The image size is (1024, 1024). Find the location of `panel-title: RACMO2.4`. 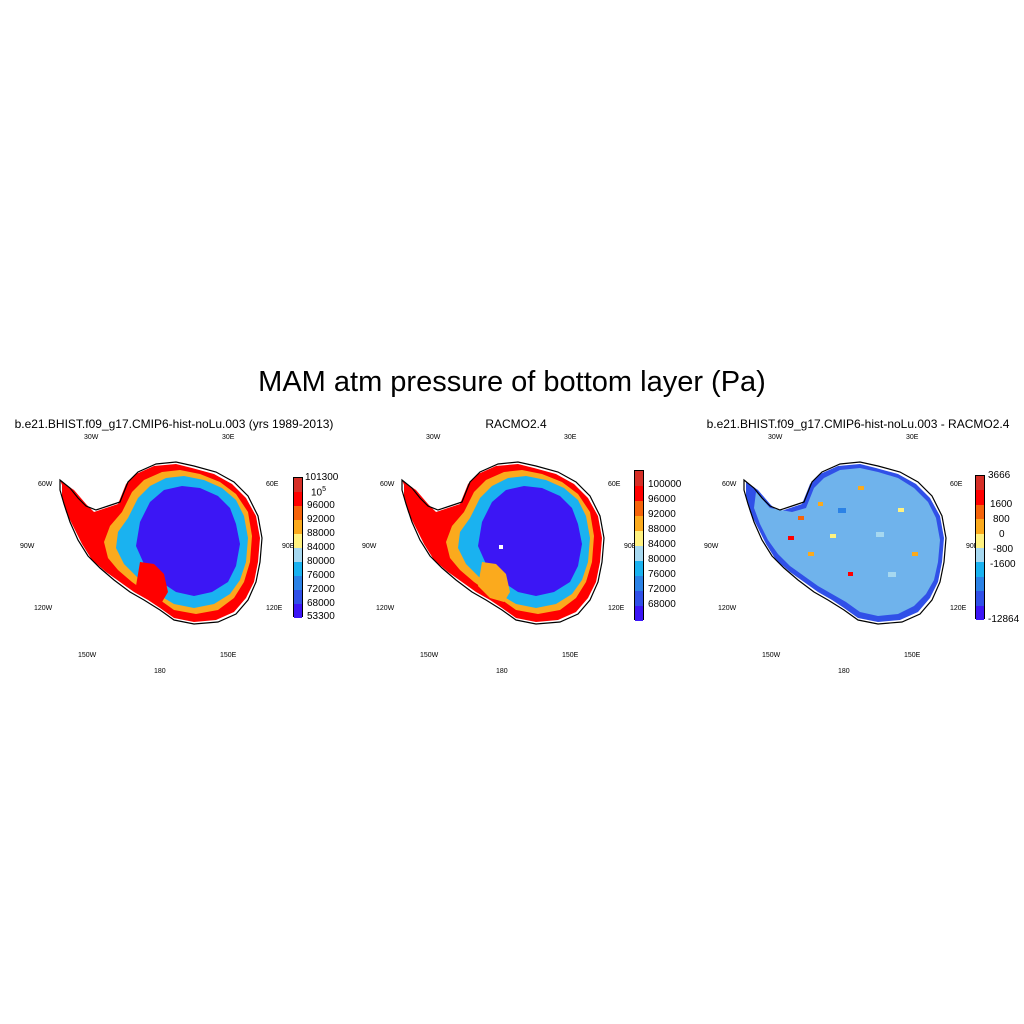

panel-title: RACMO2.4 is located at coordinates (516, 424).